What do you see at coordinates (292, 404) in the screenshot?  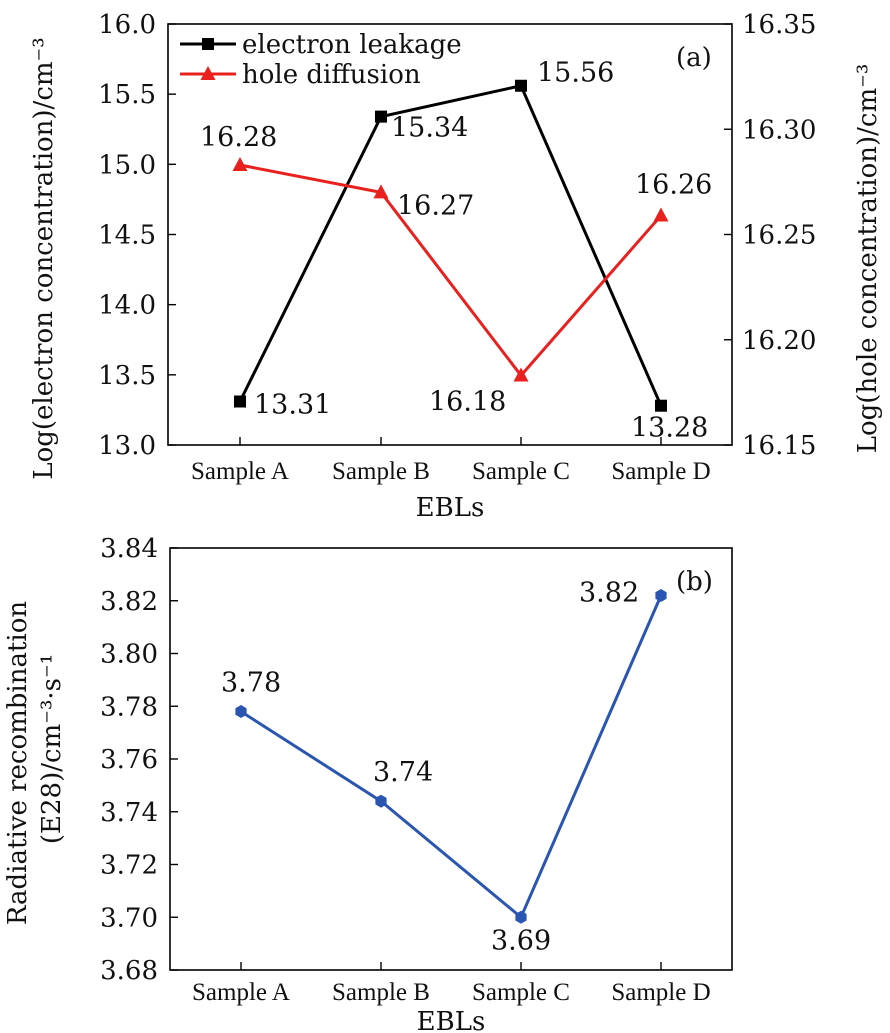 I see `data-label-electron-leakage: 13.31` at bounding box center [292, 404].